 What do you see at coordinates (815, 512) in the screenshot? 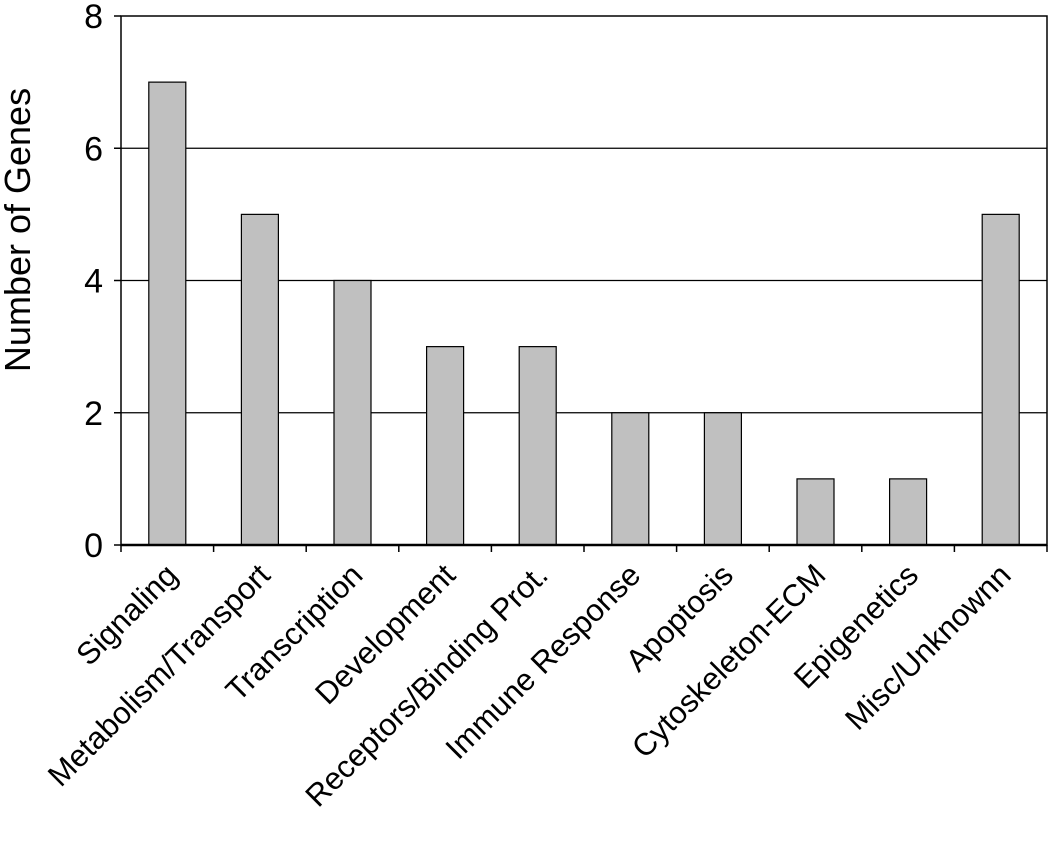
I see `bar-cytoskeleton-ecm` at bounding box center [815, 512].